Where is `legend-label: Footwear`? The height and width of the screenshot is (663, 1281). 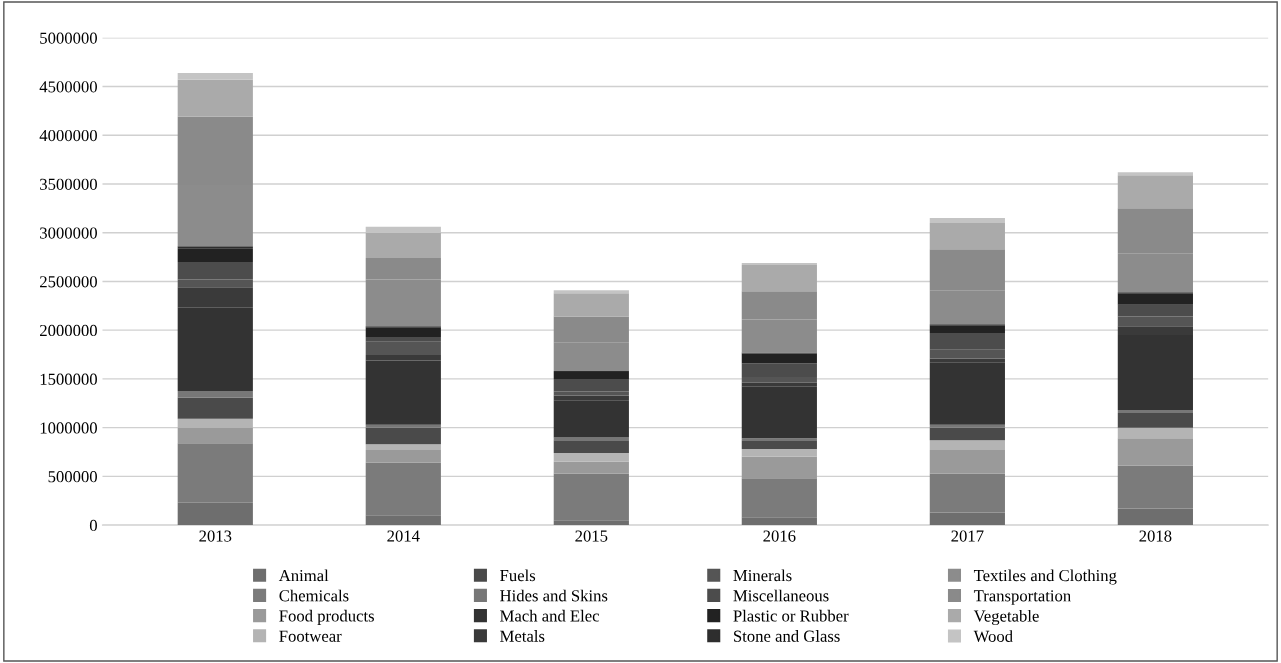
legend-label: Footwear is located at coordinates (310, 636).